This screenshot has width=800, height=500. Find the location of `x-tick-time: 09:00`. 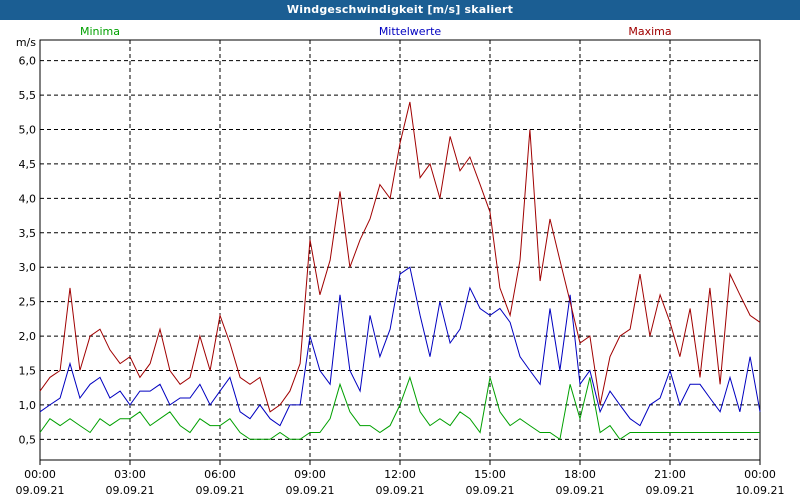

x-tick-time: 09:00 is located at coordinates (310, 474).